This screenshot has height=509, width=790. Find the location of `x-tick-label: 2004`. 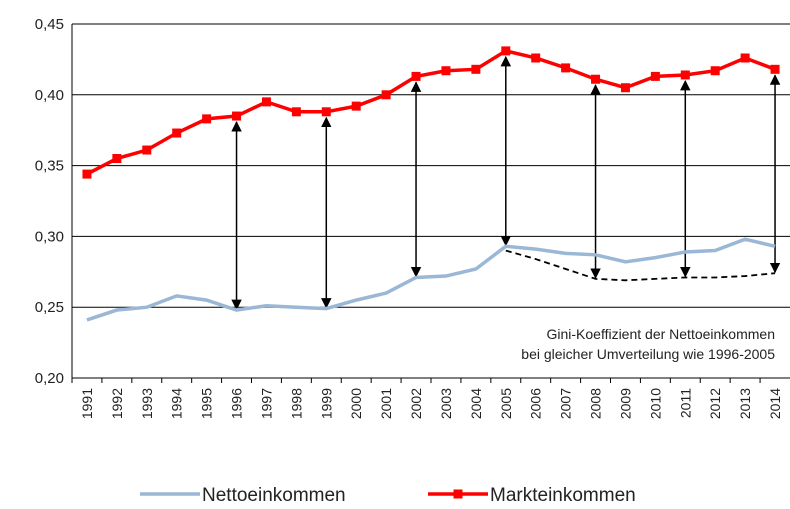

x-tick-label: 2004 is located at coordinates (476, 403).